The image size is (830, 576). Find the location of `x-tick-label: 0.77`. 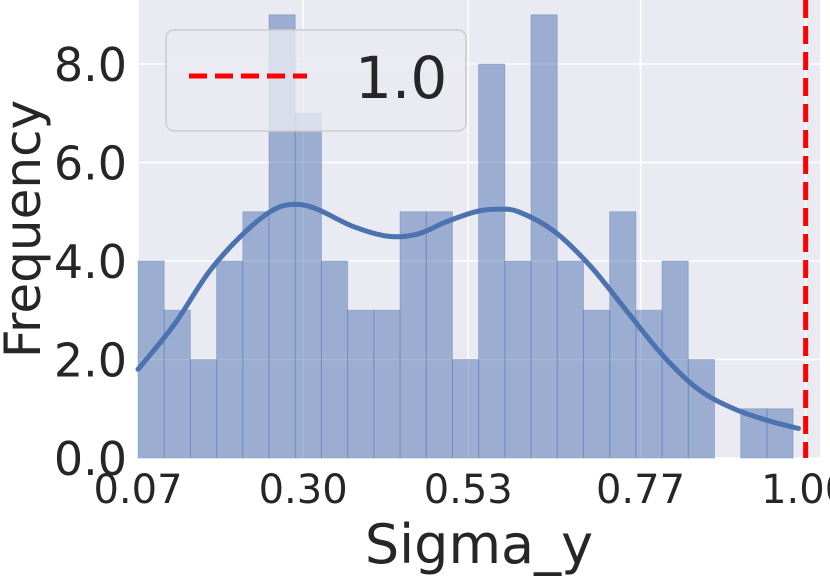

x-tick-label: 0.77 is located at coordinates (640, 490).